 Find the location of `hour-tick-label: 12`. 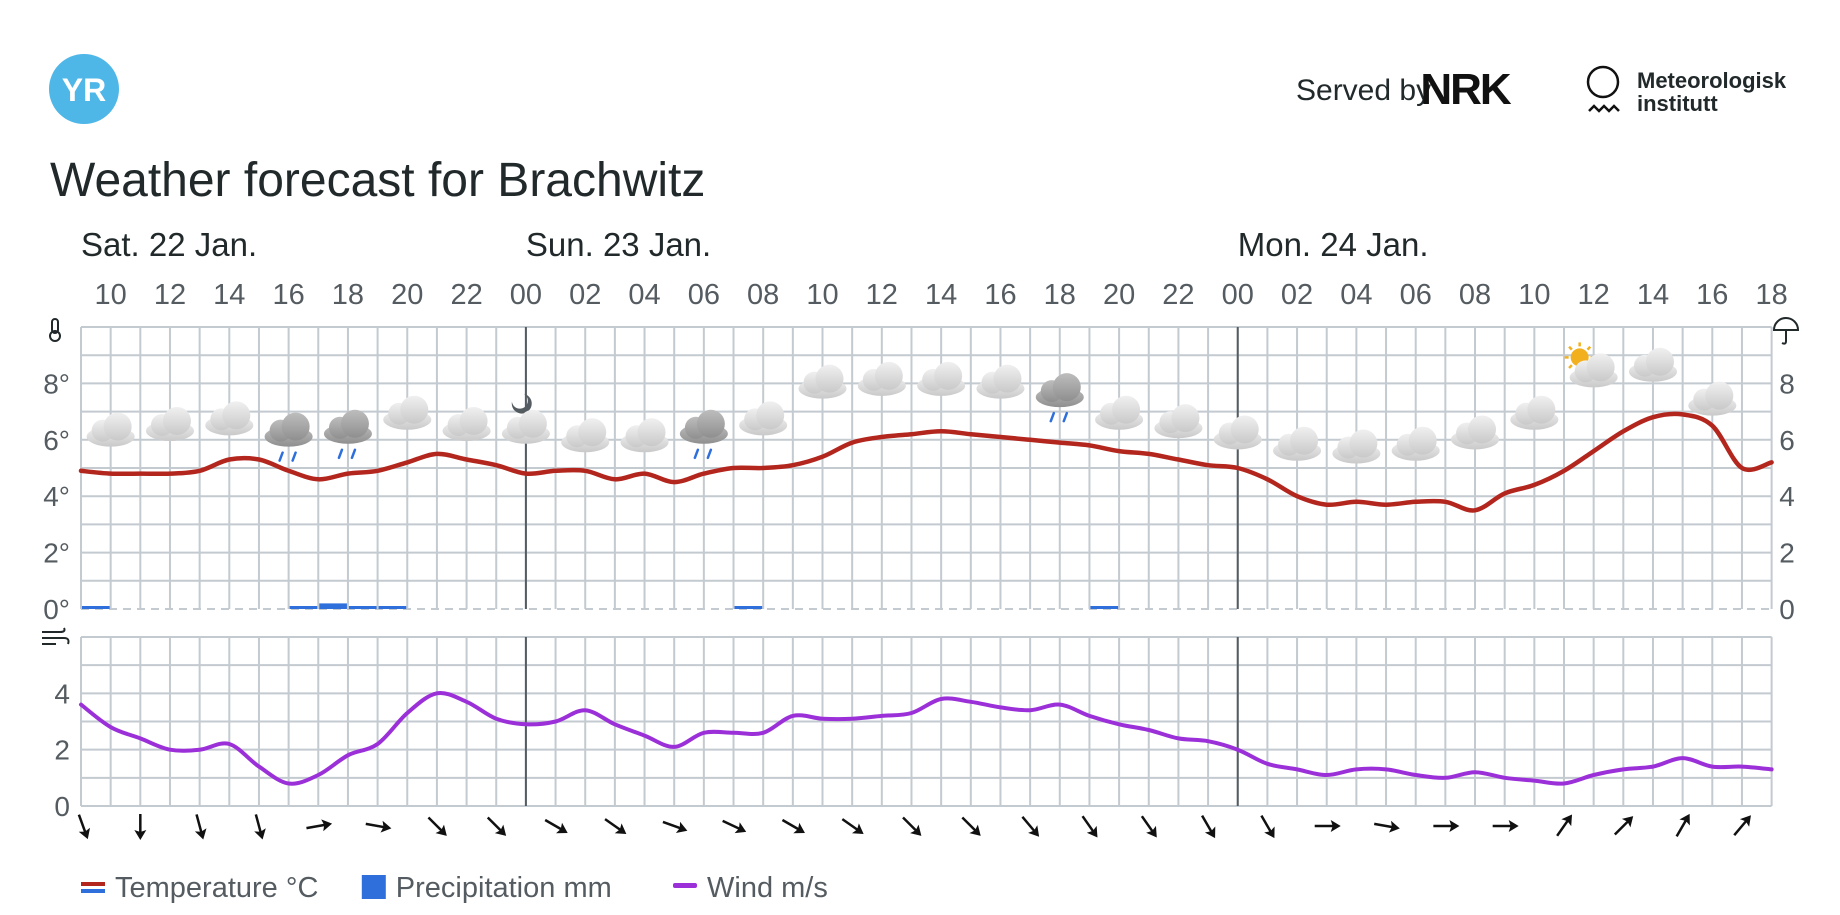

hour-tick-label: 12 is located at coordinates (170, 295).